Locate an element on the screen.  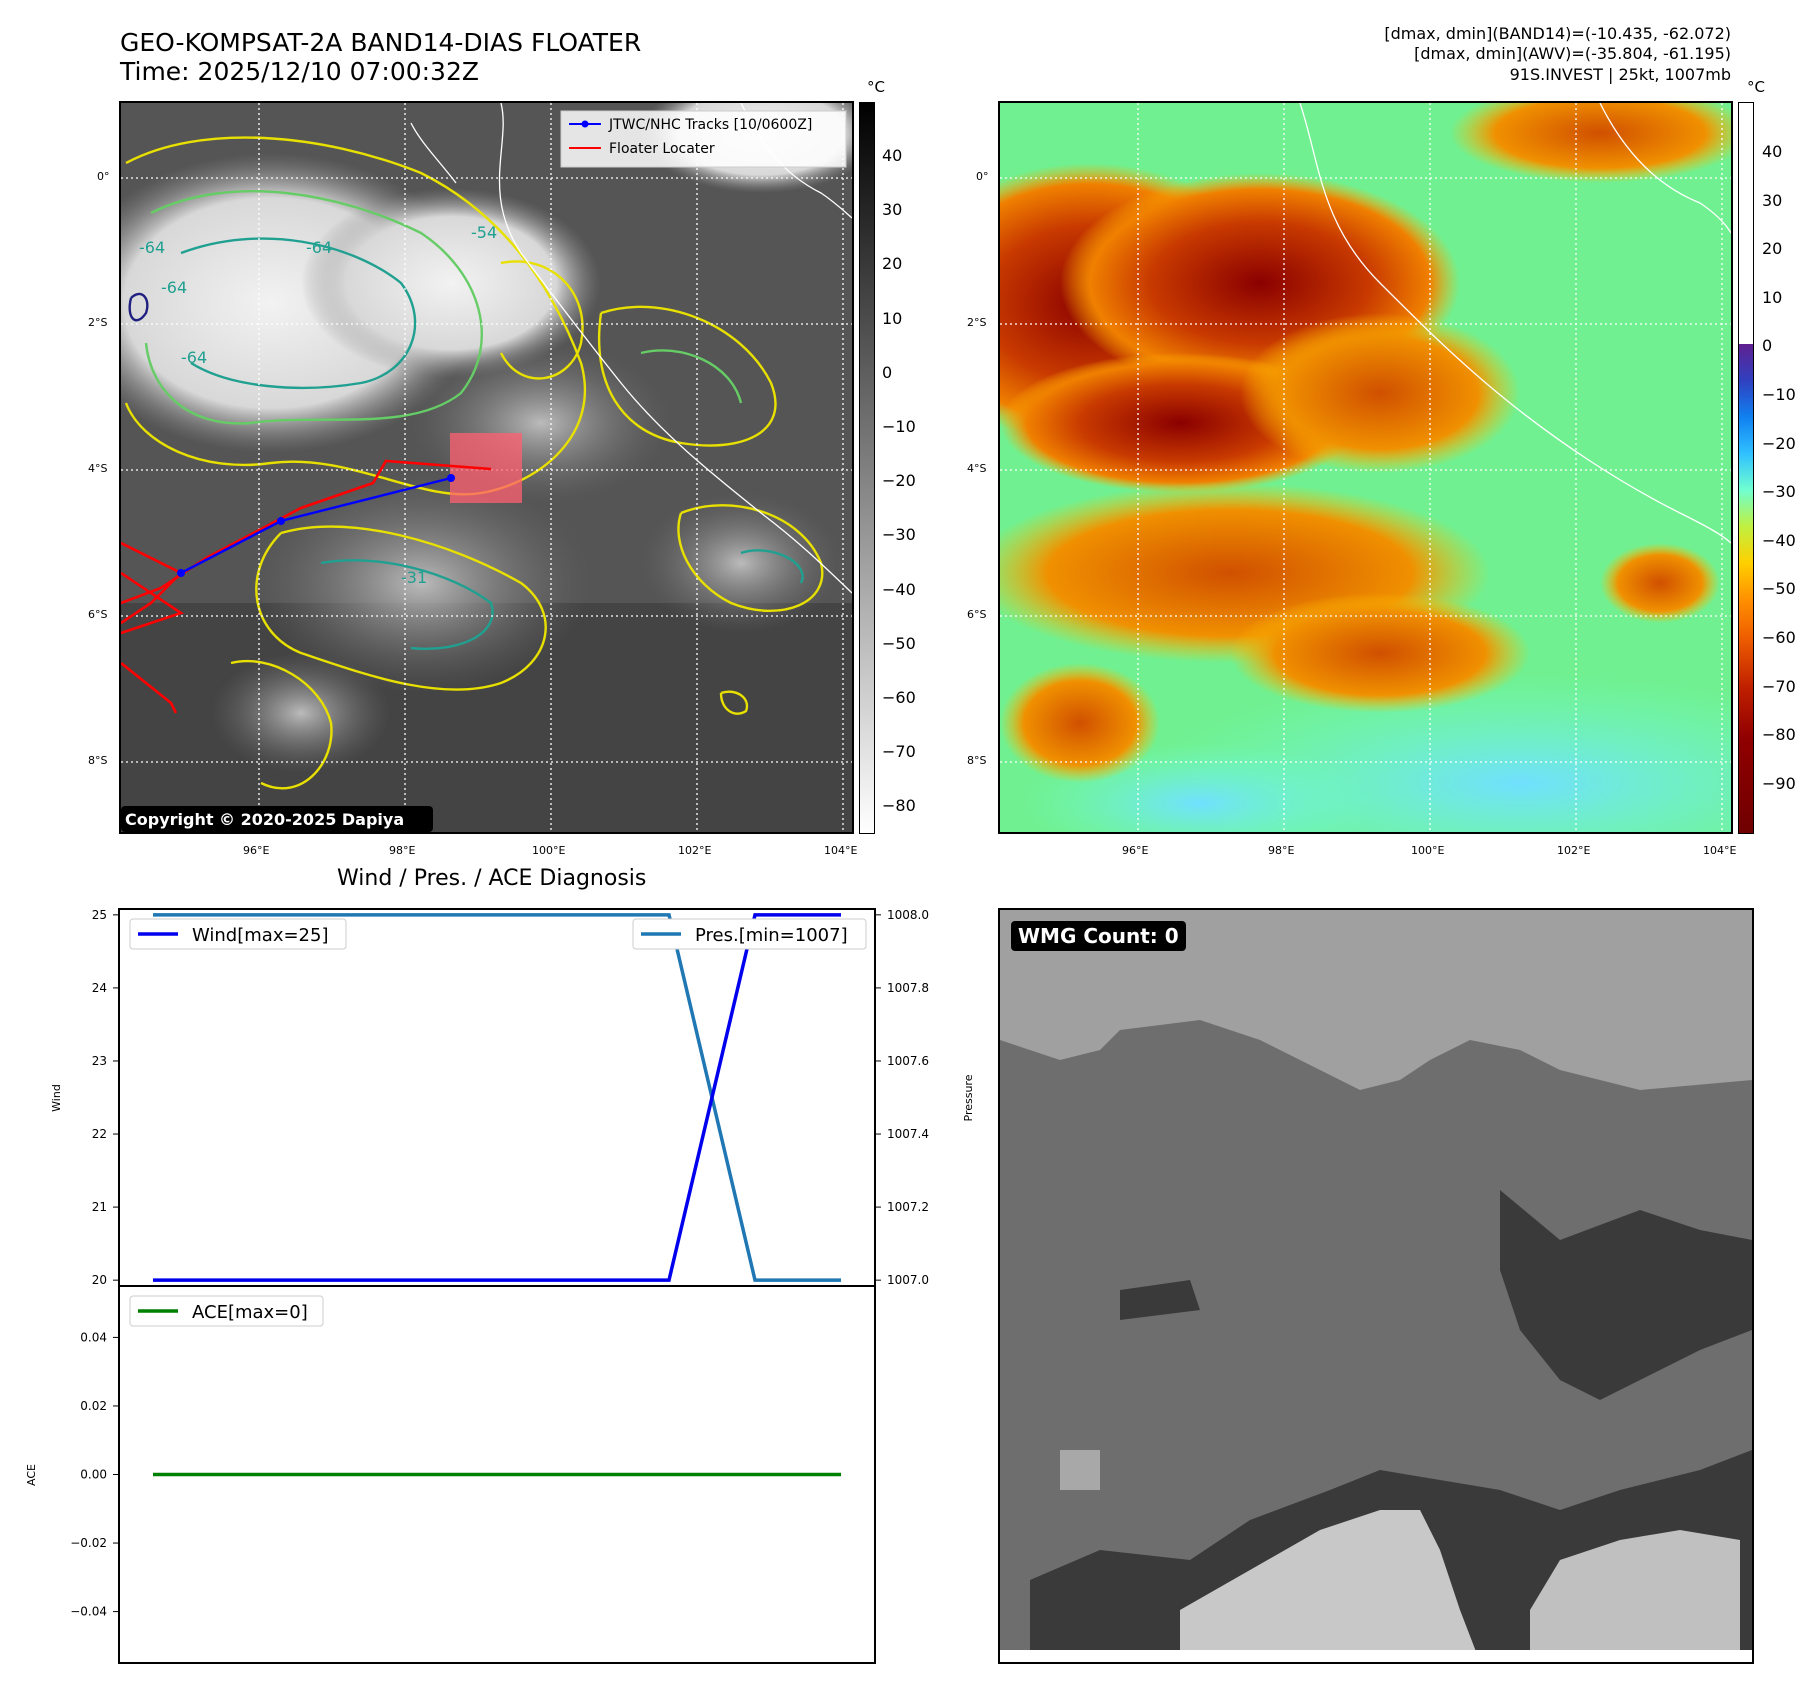
ace-tick-label: 0.00 is located at coordinates (93, 1475).